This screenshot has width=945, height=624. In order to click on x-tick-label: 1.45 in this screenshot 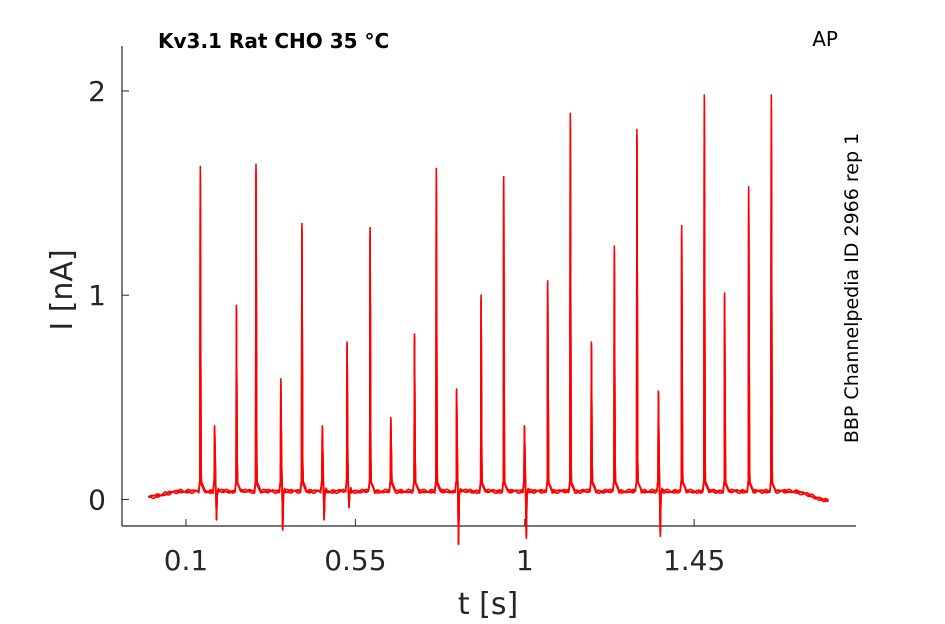, I will do `click(694, 560)`.